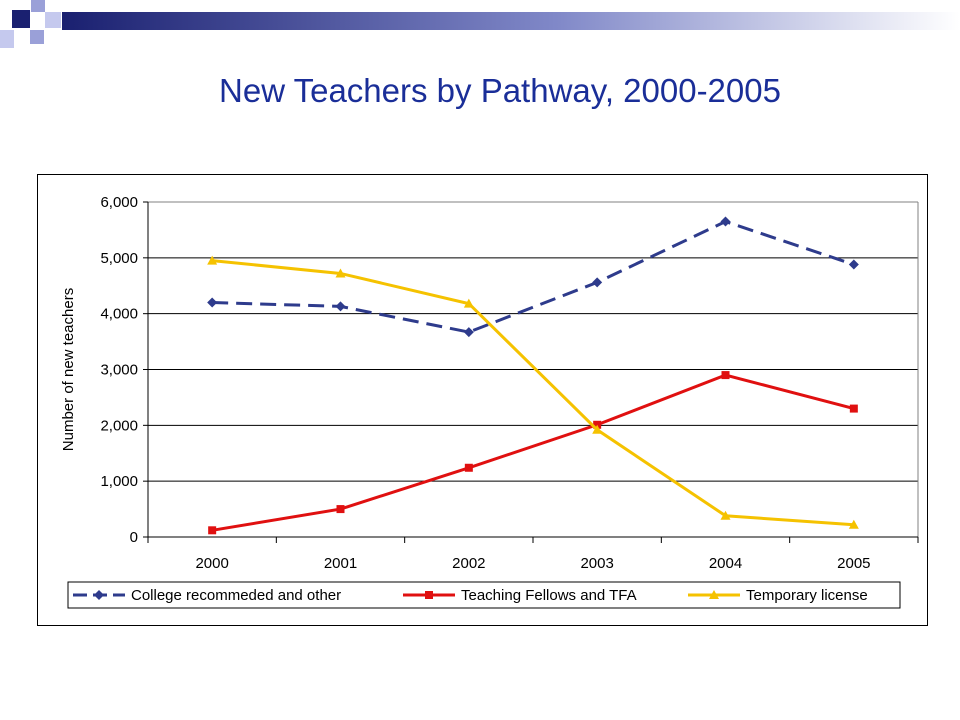  I want to click on legend-label-1: Teaching Fellows and TFA, so click(549, 595).